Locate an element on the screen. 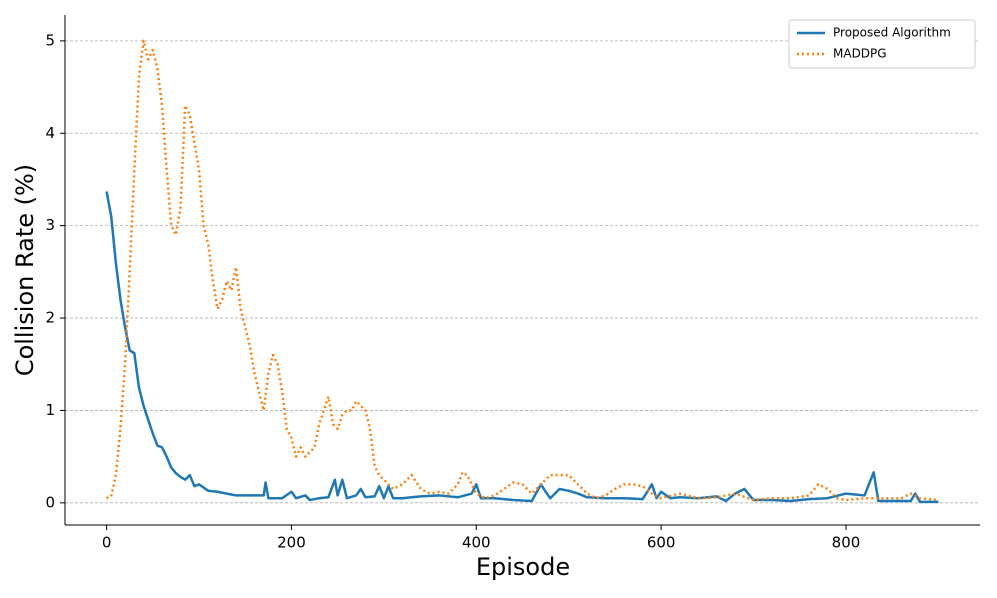 This screenshot has width=997, height=598. x-tick-label: 400 is located at coordinates (476, 543).